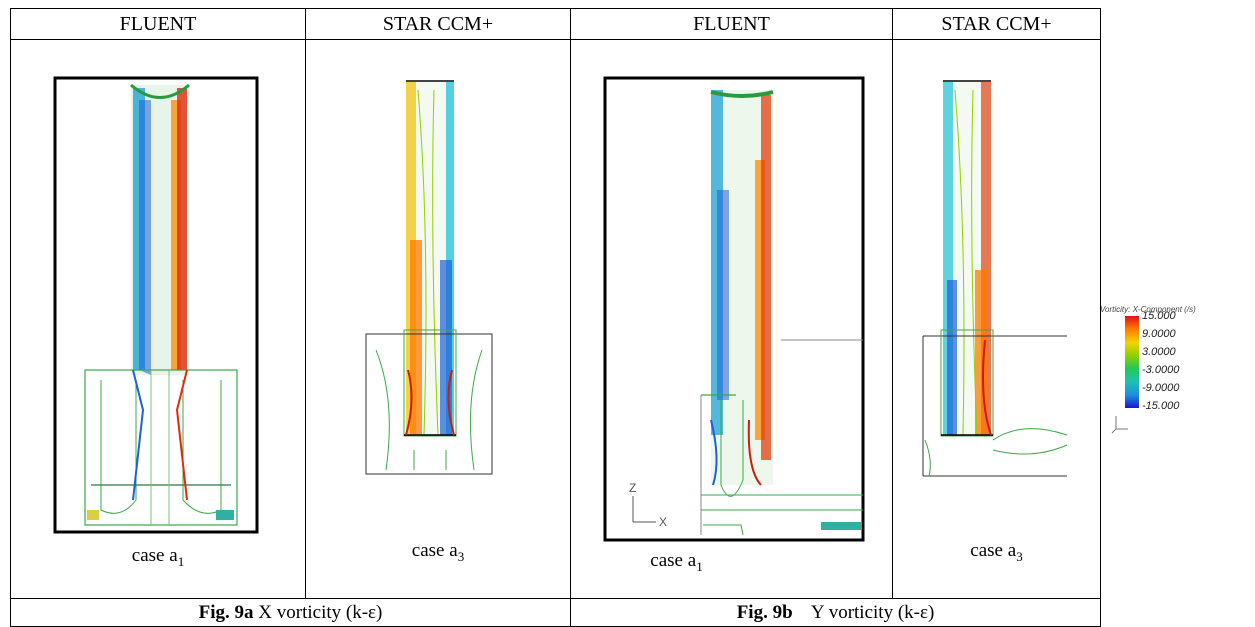 This screenshot has width=1255, height=627. What do you see at coordinates (1161, 370) in the screenshot?
I see `legend-label: -3.0000` at bounding box center [1161, 370].